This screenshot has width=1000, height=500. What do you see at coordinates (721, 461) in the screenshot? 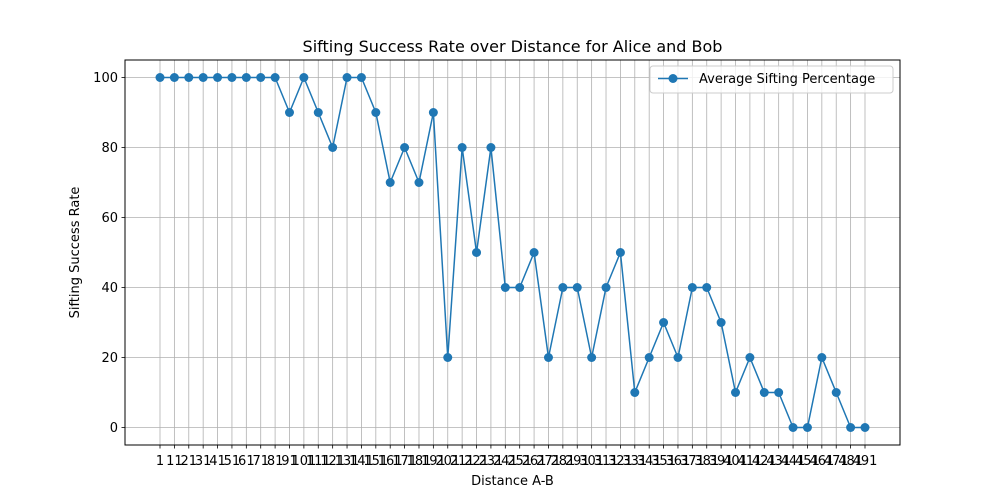
I see `x-tick-label: 391` at bounding box center [721, 461].